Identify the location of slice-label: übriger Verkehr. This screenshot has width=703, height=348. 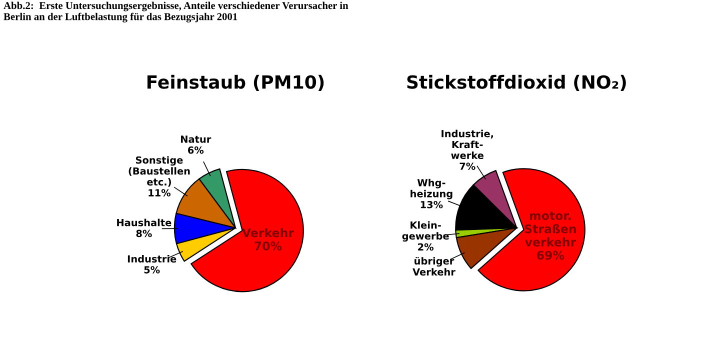
(434, 266).